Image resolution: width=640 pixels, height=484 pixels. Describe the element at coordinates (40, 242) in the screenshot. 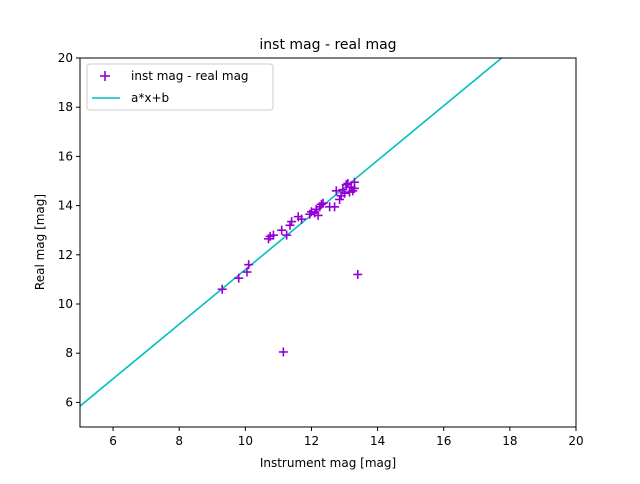

I see `y-axis-label: Real mag [mag]` at that location.